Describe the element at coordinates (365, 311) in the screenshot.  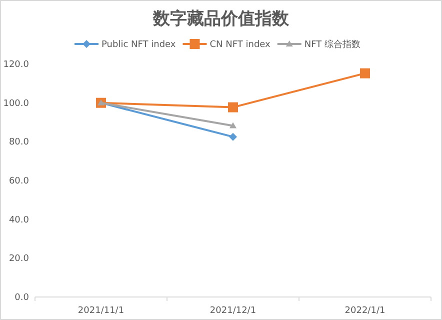
I see `x-tick-label: 2022/1/1` at that location.